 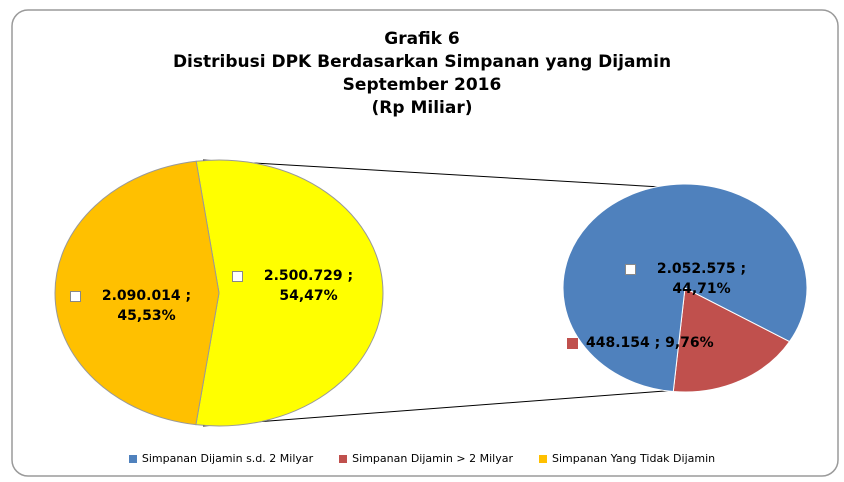 What do you see at coordinates (650, 343) in the screenshot?
I see `data-label-text: 448.154 ; 9,76%` at bounding box center [650, 343].